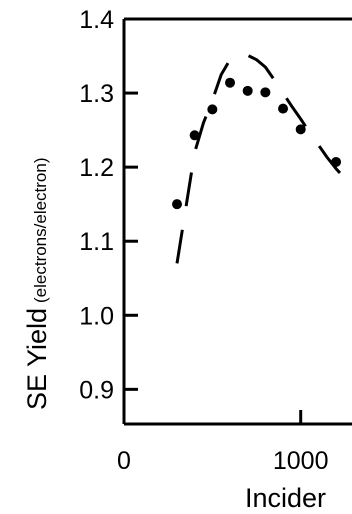 The width and height of the screenshot is (352, 514). I want to click on y-tick-label: 1.0, so click(96, 316).